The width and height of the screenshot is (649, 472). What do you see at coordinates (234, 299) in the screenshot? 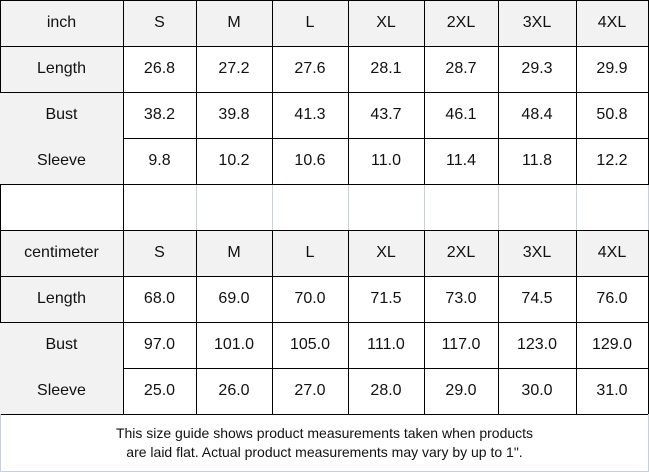
I see `table-cell: 69.0` at bounding box center [234, 299].